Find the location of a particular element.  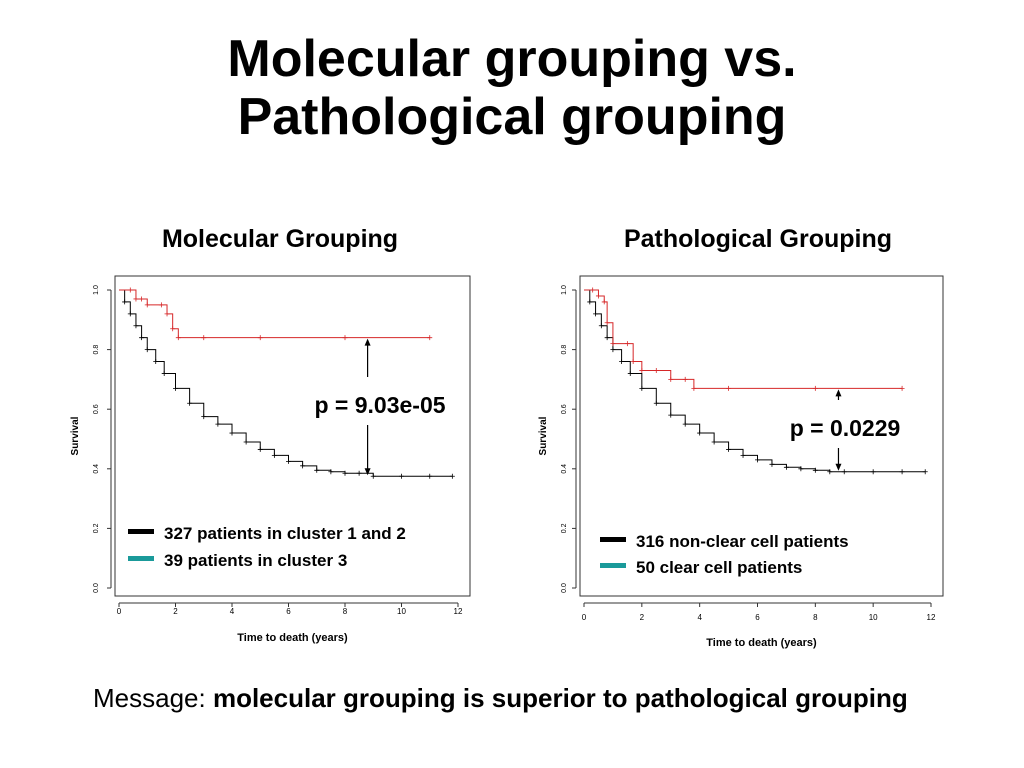

chart-1-title: Molecular Grouping is located at coordinates (280, 239).